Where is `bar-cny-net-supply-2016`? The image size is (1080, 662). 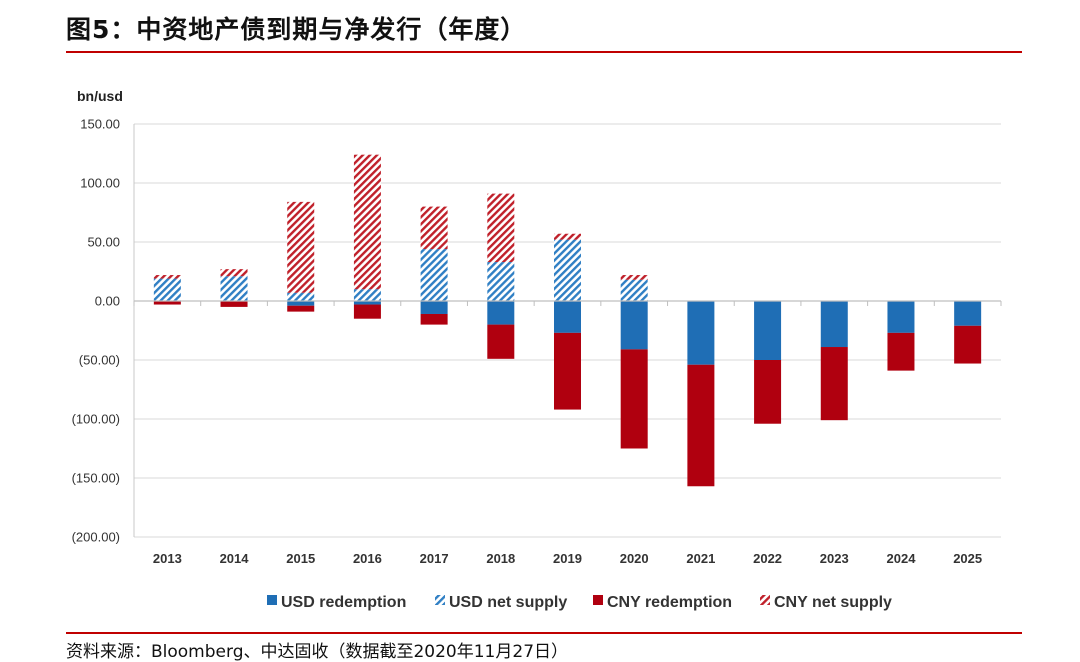 bar-cny-net-supply-2016 is located at coordinates (367, 222).